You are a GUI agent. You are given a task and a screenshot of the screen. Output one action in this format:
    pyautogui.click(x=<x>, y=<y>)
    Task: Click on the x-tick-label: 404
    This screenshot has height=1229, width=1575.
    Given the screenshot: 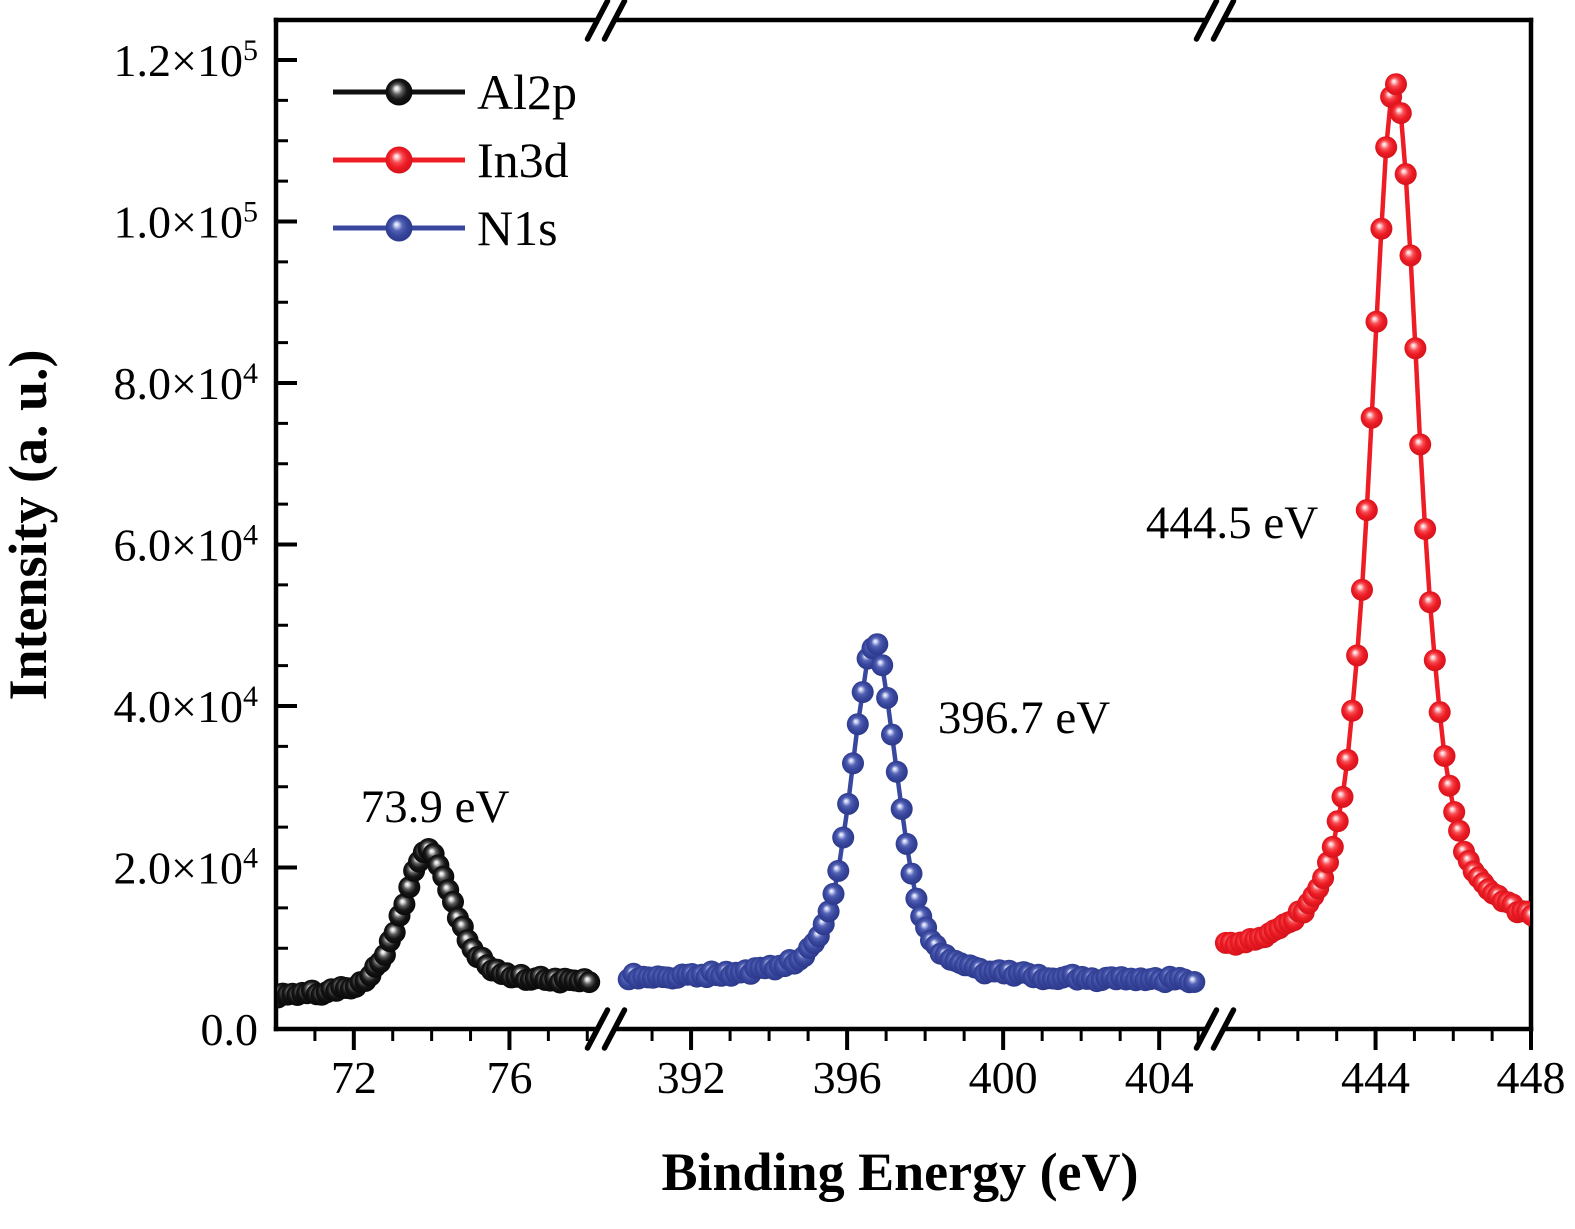 What is the action you would take?
    pyautogui.click(x=1159, y=1077)
    